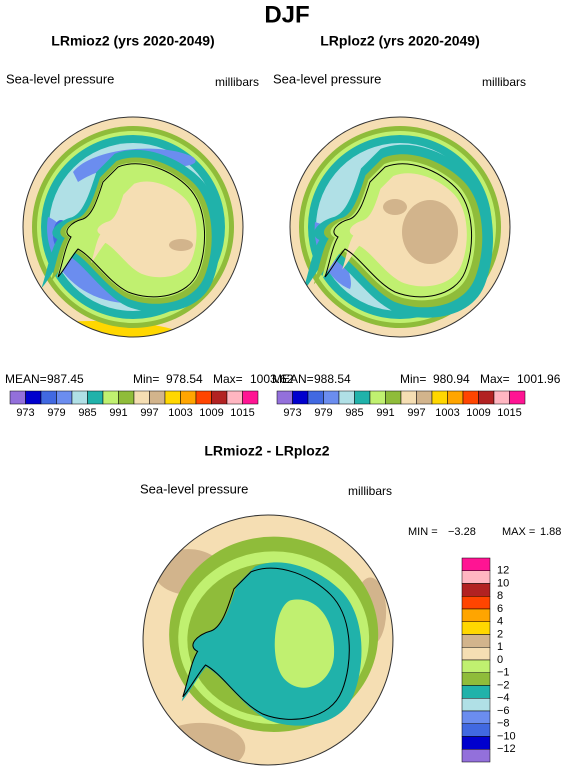 This screenshot has width=574, height=770. What do you see at coordinates (146, 379) in the screenshot?
I see `stat-label: Min=` at bounding box center [146, 379].